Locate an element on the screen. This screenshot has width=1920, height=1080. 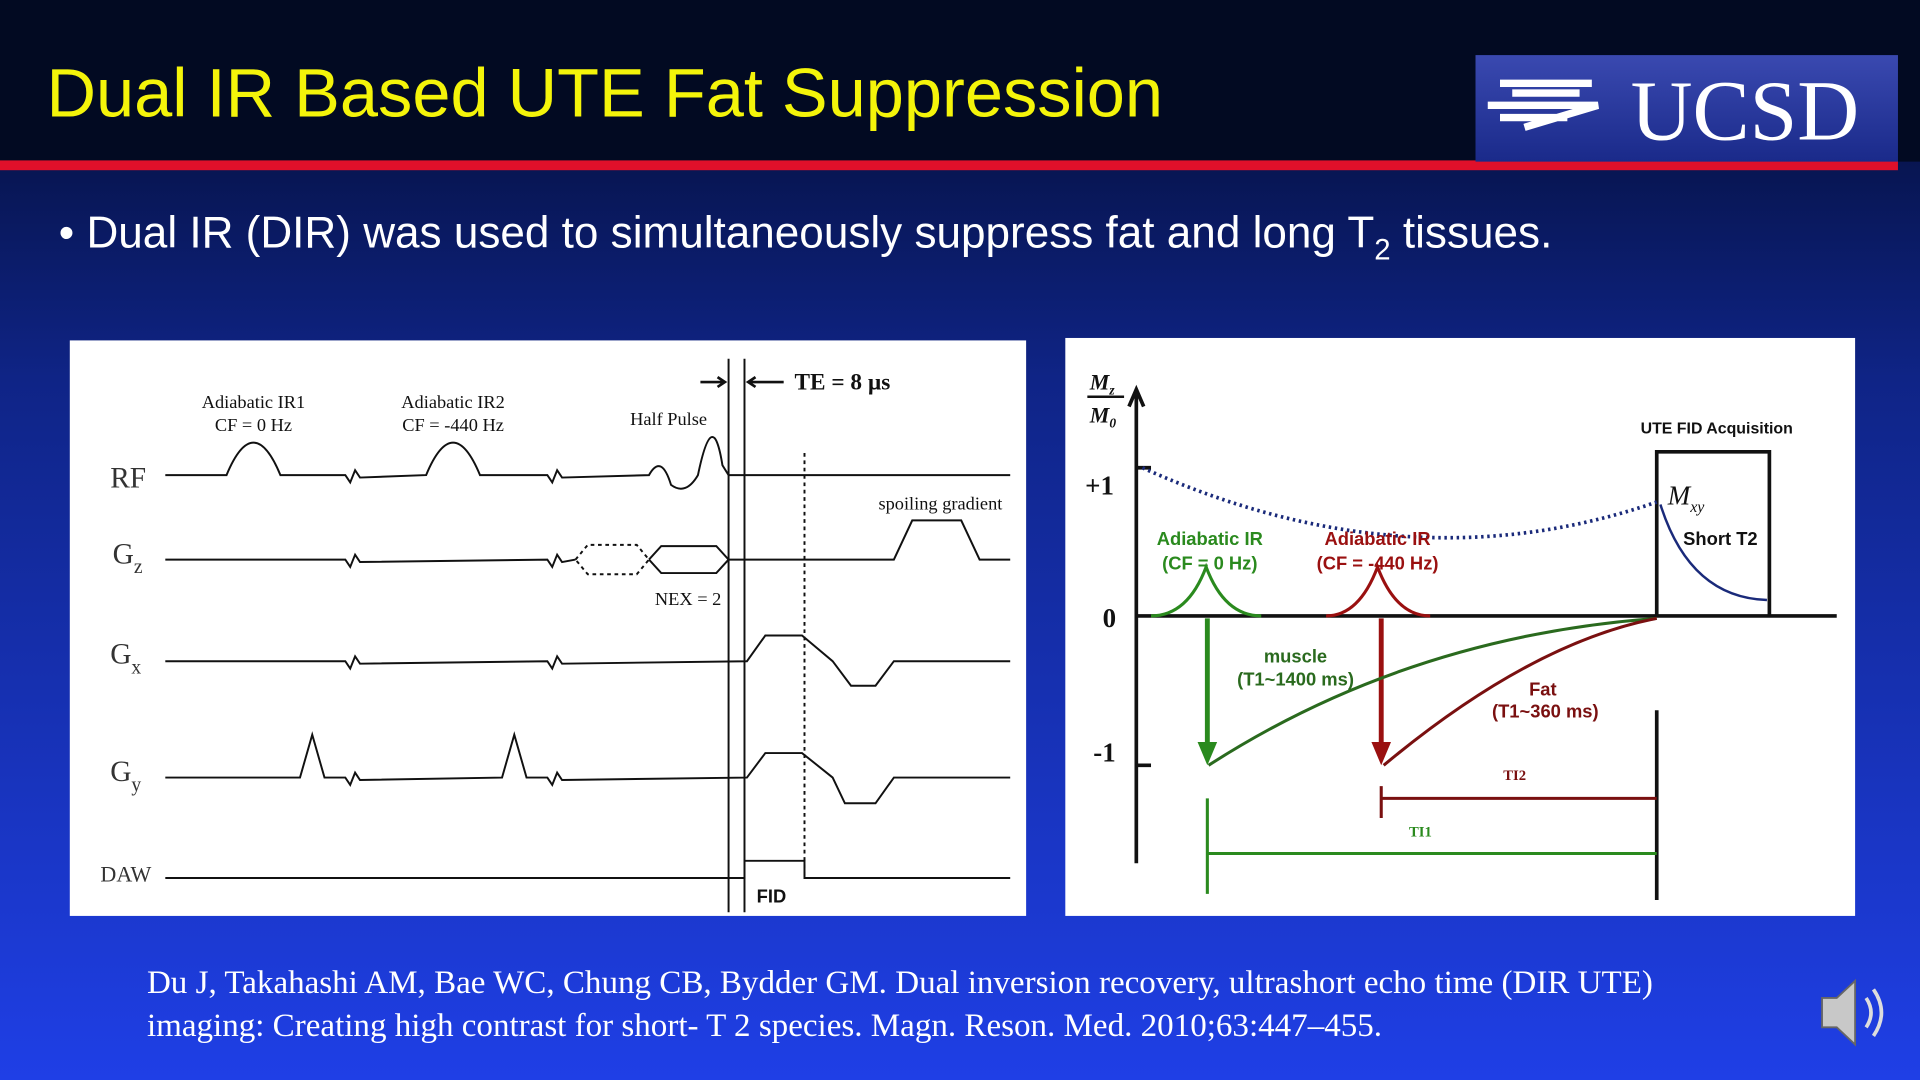
speaker-icon is located at coordinates (1852, 1012).